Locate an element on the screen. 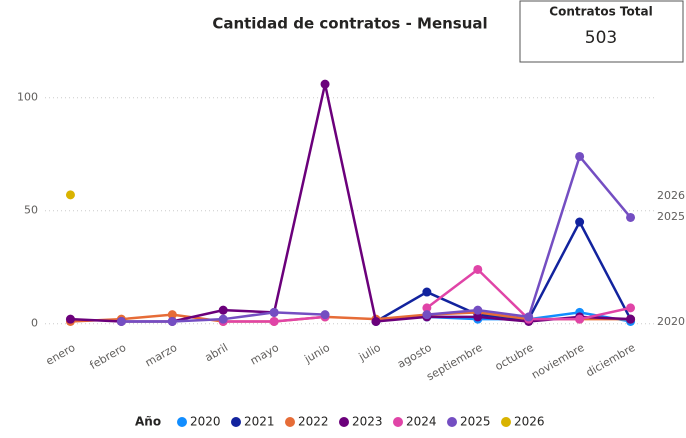 This screenshot has height=438, width=686. end-label: 2025 is located at coordinates (671, 216).